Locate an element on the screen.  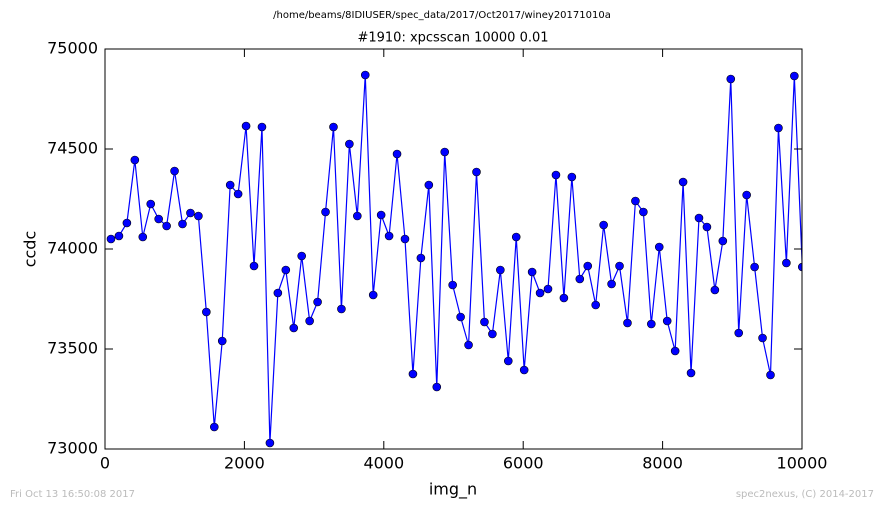
x-tick-label: 10000 is located at coordinates (802, 463).